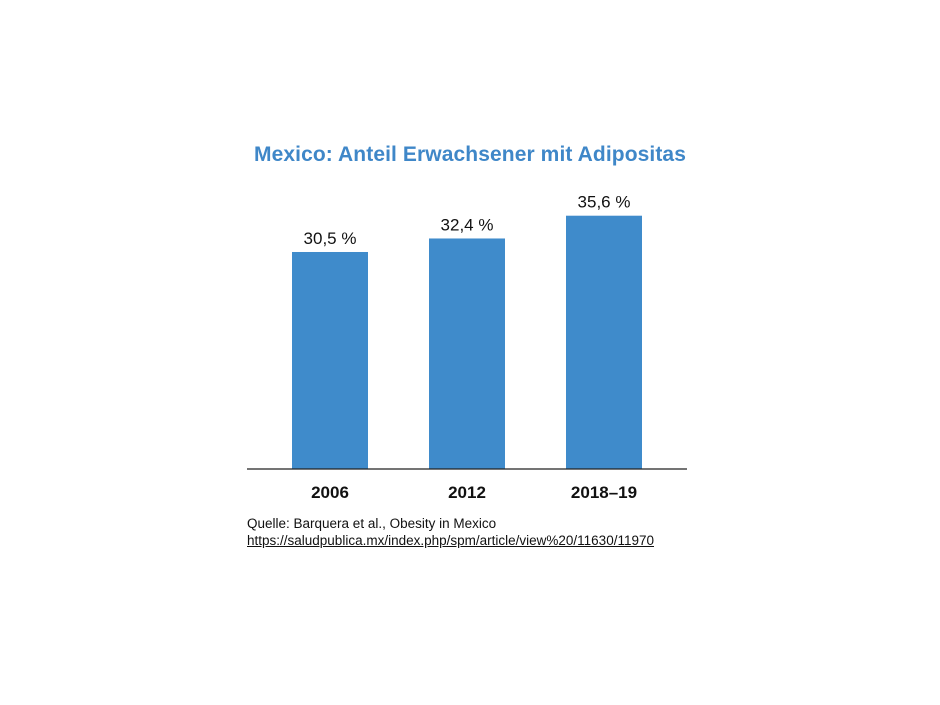  What do you see at coordinates (604, 202) in the screenshot?
I see `value-label-2: 35,6 %` at bounding box center [604, 202].